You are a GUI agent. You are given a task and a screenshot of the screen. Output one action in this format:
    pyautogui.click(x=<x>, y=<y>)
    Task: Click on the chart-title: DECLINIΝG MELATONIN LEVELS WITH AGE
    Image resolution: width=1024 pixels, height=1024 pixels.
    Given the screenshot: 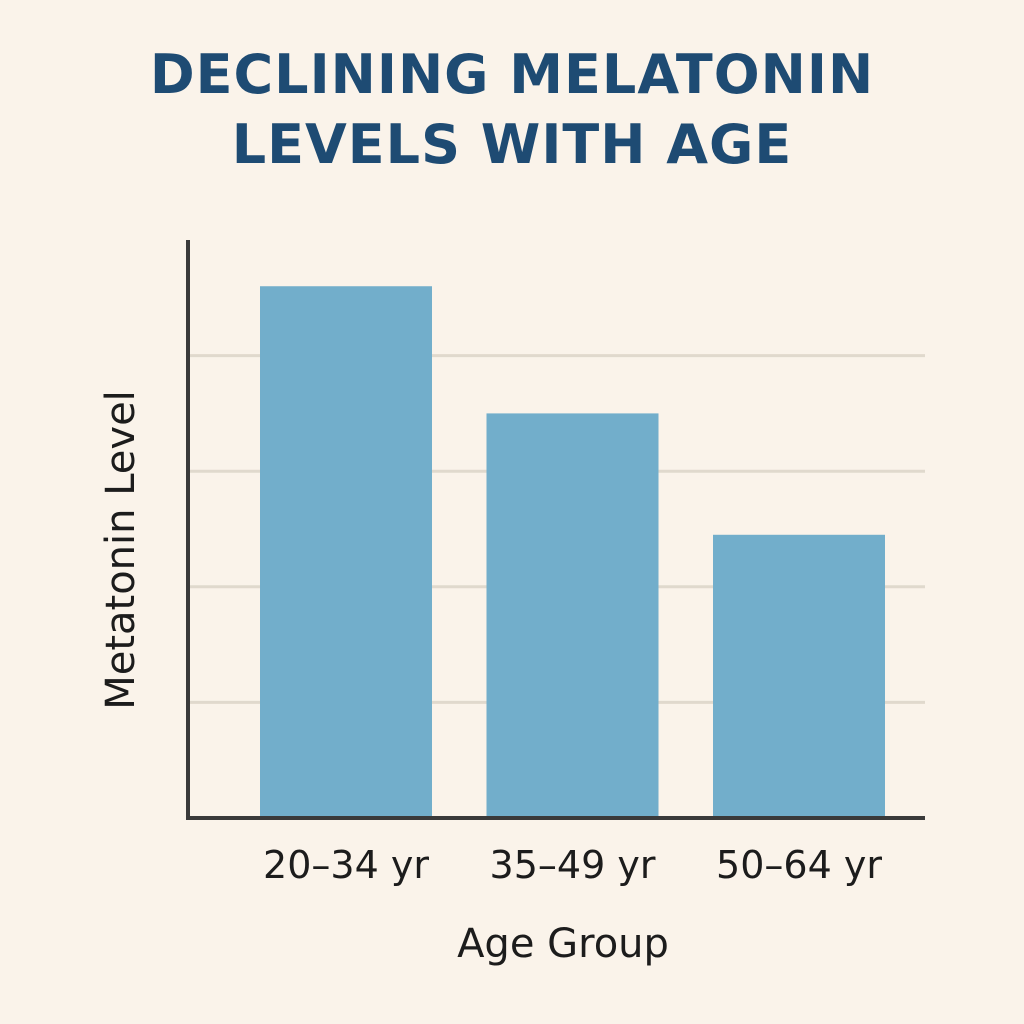 What is the action you would take?
    pyautogui.click(x=512, y=110)
    